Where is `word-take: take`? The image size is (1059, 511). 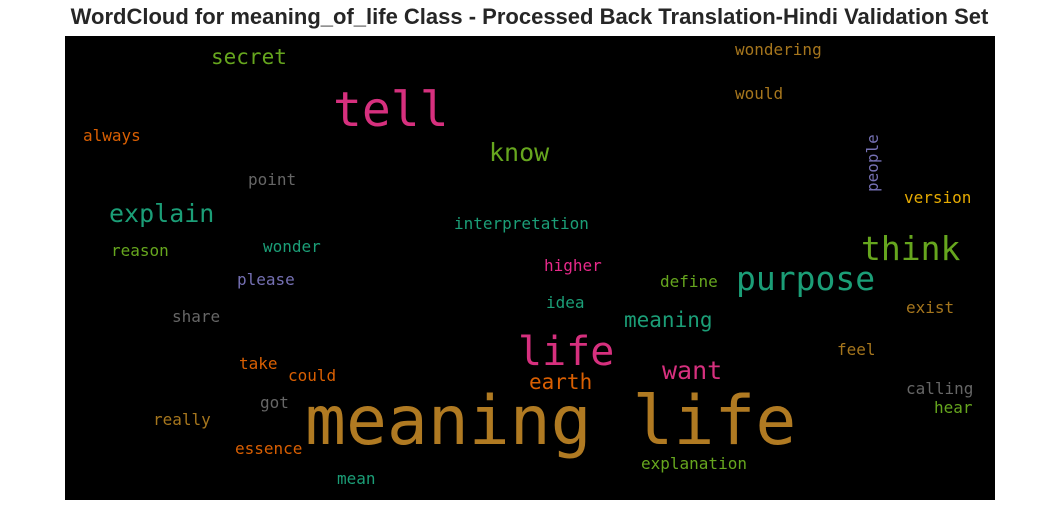
word-take: take is located at coordinates (258, 363).